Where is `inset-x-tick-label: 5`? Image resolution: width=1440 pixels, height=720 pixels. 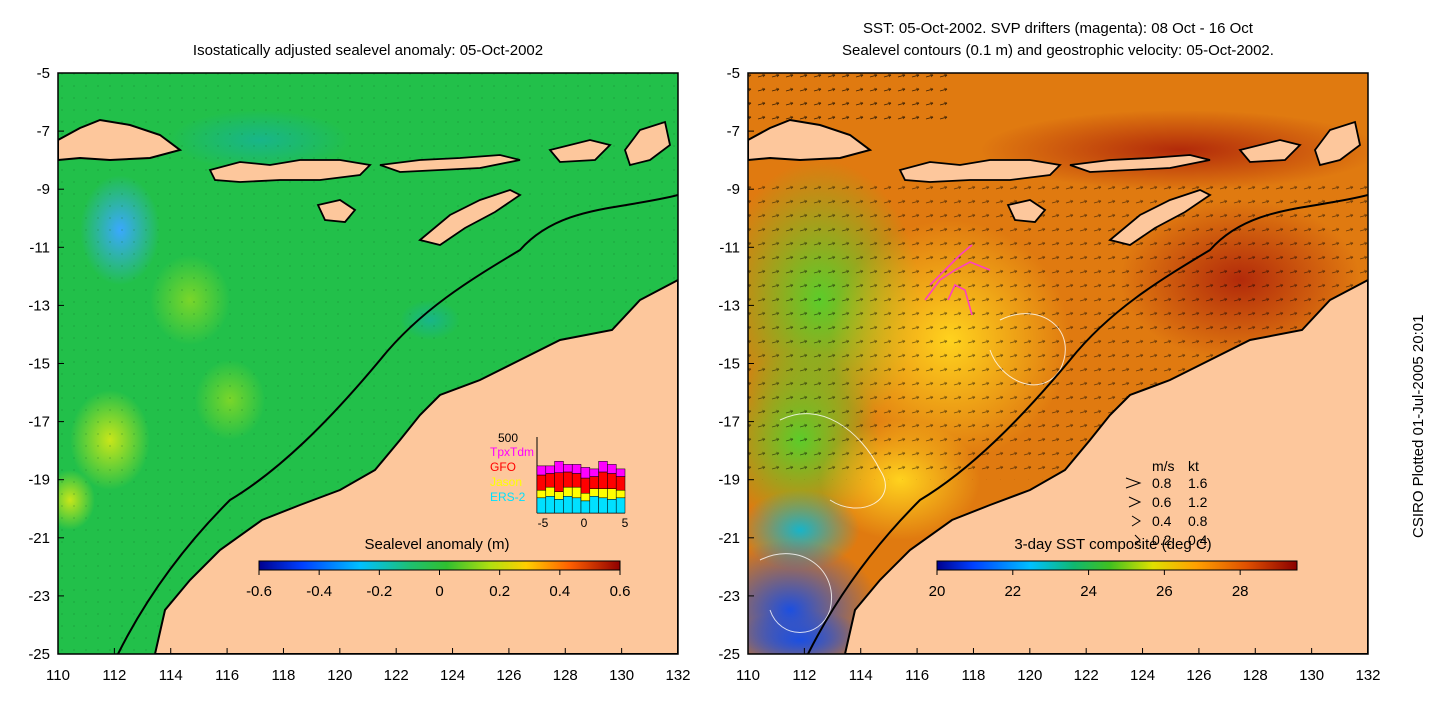
inset-x-tick-label: 5 is located at coordinates (625, 523).